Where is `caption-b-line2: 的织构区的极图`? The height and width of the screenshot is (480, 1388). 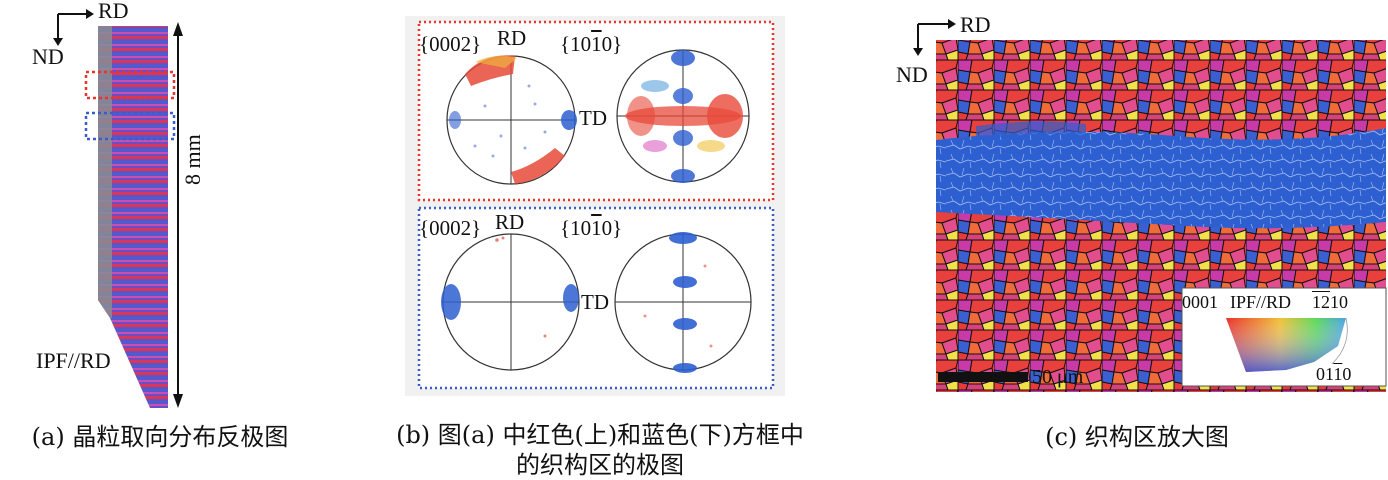
caption-b-line2: 的织构区的极图 is located at coordinates (600, 465).